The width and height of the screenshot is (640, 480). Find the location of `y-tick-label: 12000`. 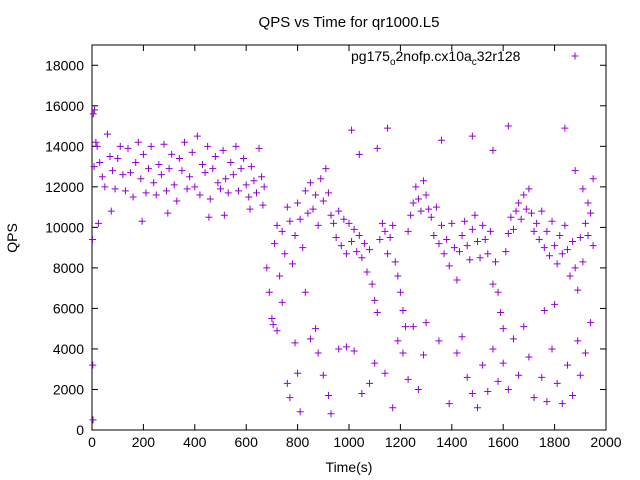

y-tick-label: 12000 is located at coordinates (64, 187).